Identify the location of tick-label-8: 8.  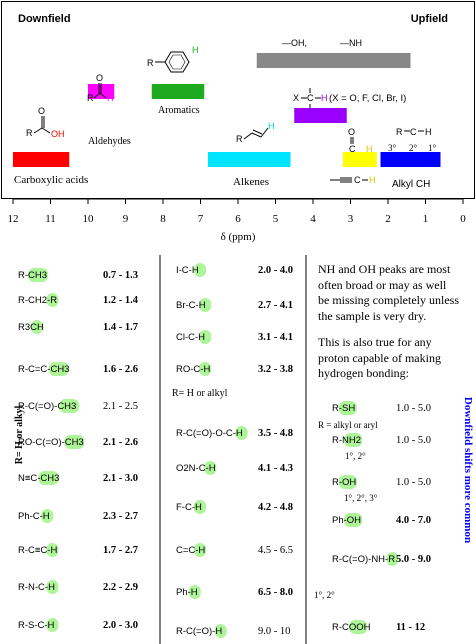
(163, 219).